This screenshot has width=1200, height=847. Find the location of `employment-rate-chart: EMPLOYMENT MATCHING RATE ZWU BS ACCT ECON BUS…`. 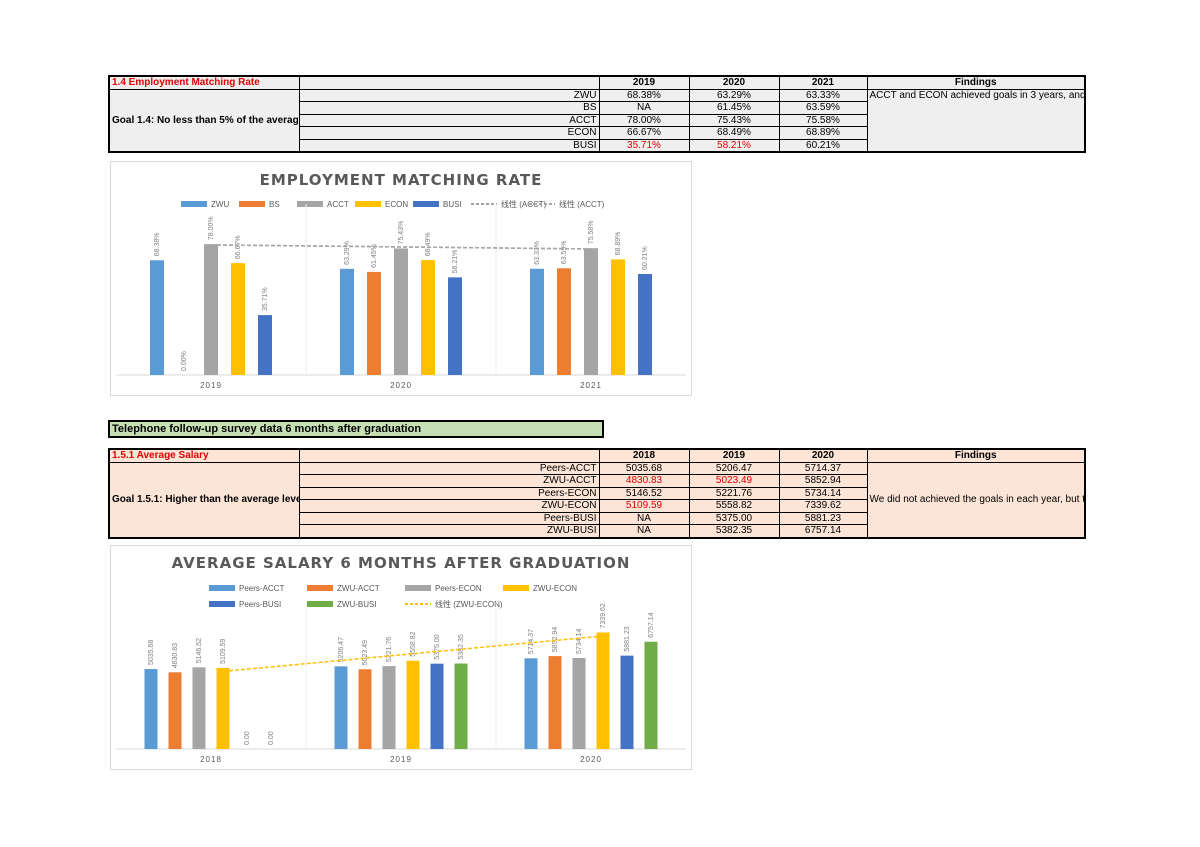

employment-rate-chart: EMPLOYMENT MATCHING RATE ZWU BS ACCT ECON BUS… is located at coordinates (401, 278).